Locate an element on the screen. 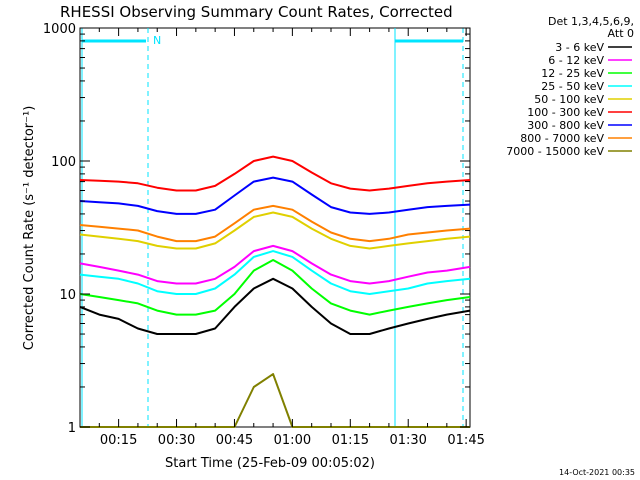 This screenshot has height=480, width=640. y-tick-label: 1 is located at coordinates (72, 428).